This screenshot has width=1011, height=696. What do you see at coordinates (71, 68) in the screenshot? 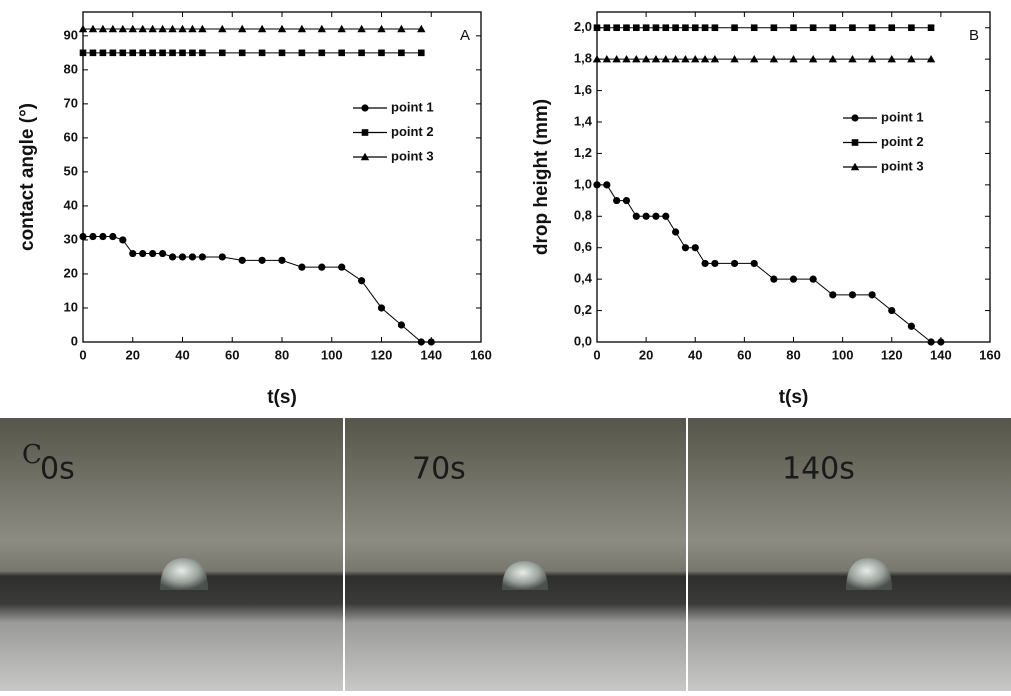
I see `y-tick-label: 80` at bounding box center [71, 68].